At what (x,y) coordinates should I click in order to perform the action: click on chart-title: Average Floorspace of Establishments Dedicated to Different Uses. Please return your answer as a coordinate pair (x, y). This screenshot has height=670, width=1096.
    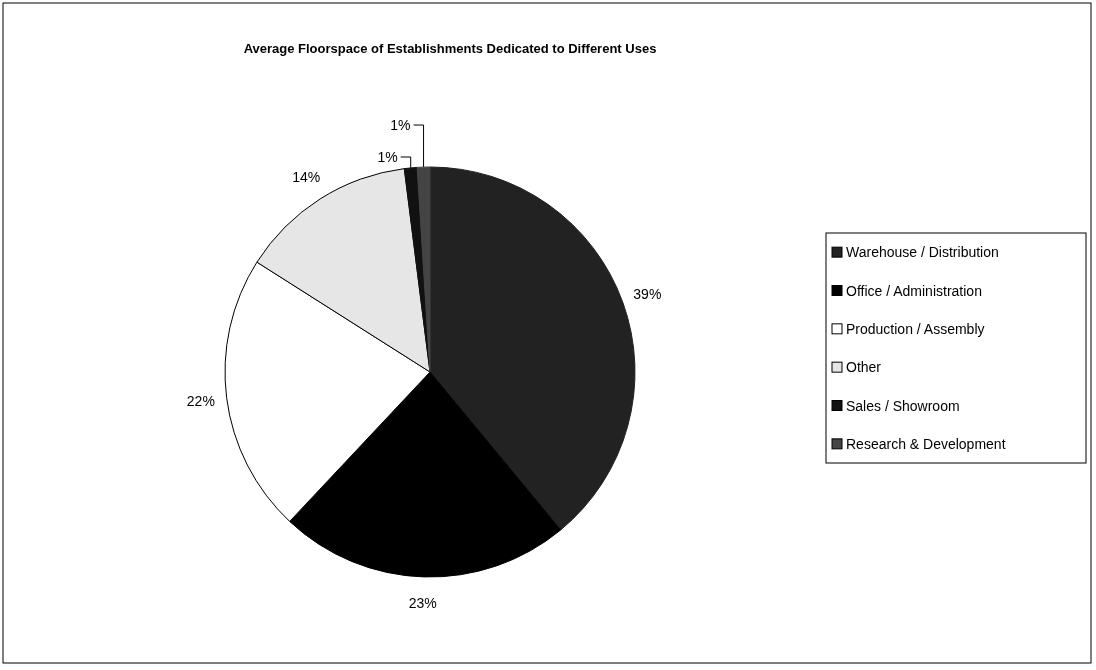
    Looking at the image, I should click on (450, 48).